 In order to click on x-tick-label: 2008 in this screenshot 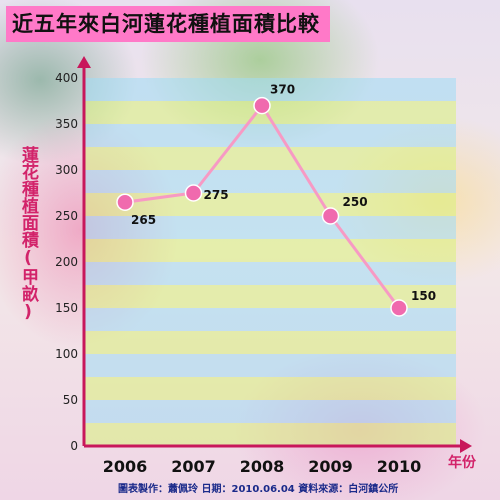, I will do `click(262, 466)`.